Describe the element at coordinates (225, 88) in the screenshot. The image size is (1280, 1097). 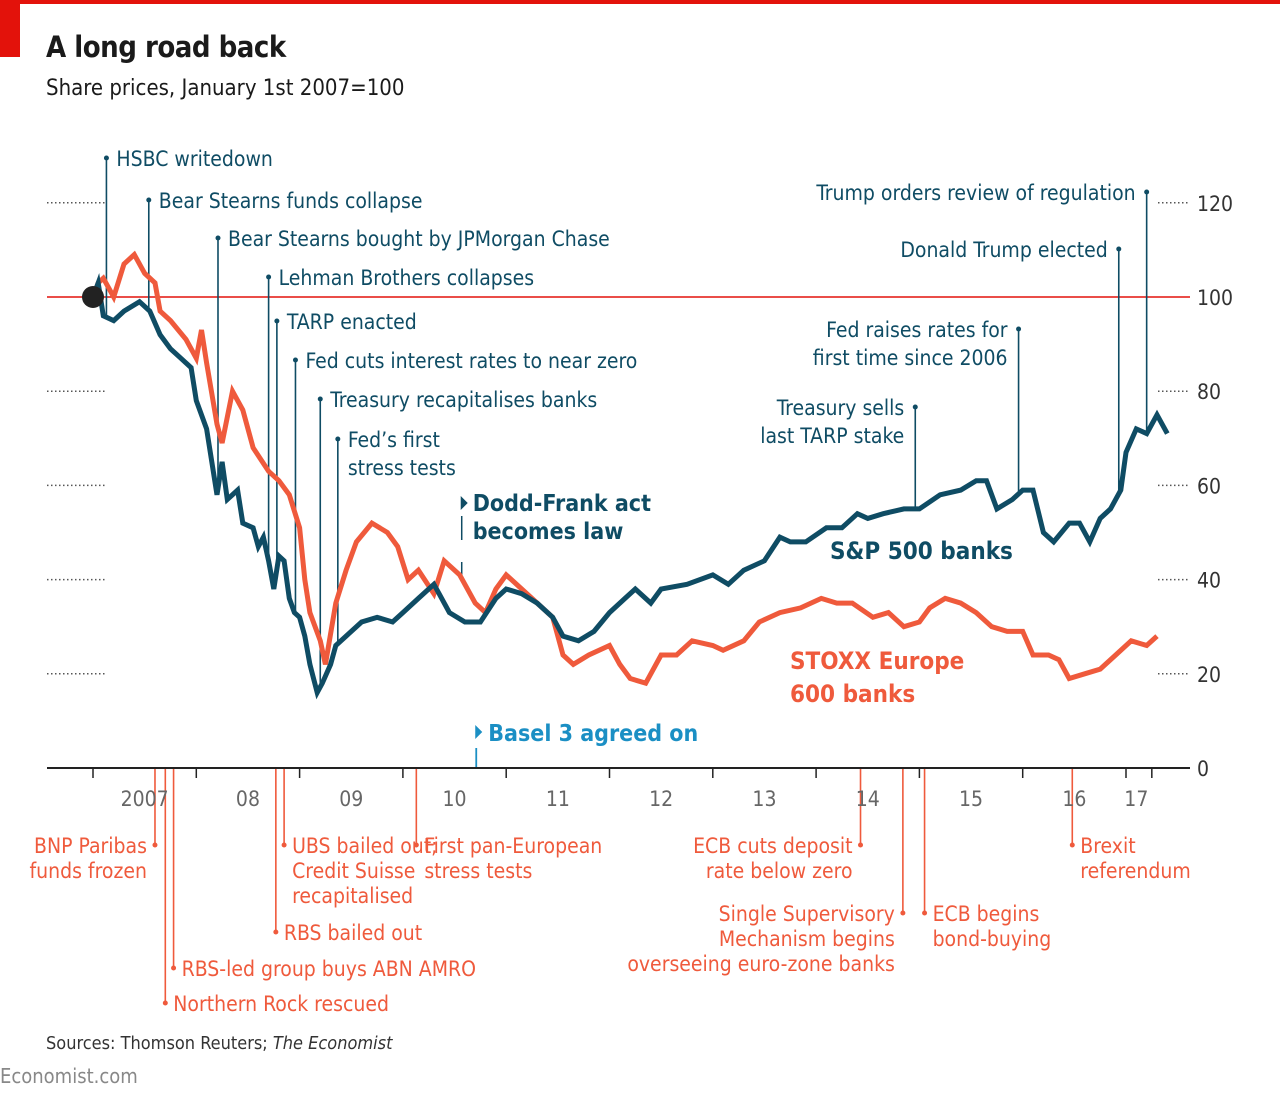
I see `chart-subtitle: Share prices, January 1st 2007=100` at that location.